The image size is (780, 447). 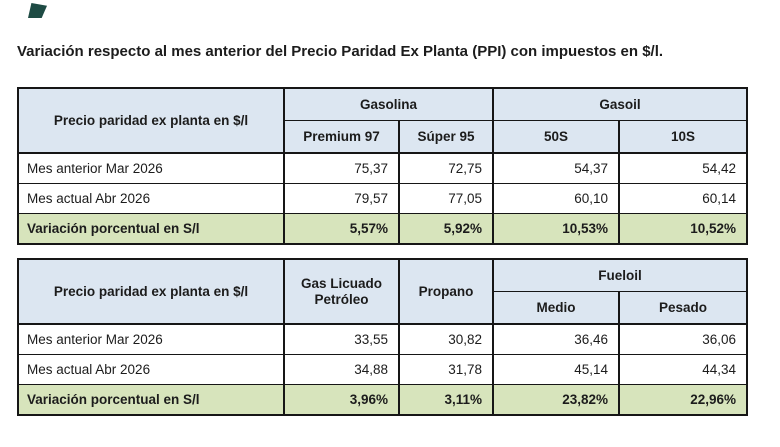 What do you see at coordinates (556, 137) in the screenshot?
I see `table1-col-50s: 50S` at bounding box center [556, 137].